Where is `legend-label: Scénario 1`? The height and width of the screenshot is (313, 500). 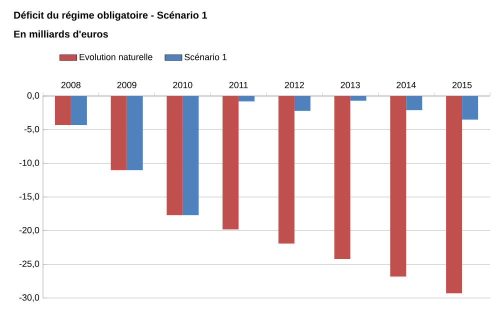 legend-label: Scénario 1 is located at coordinates (205, 57).